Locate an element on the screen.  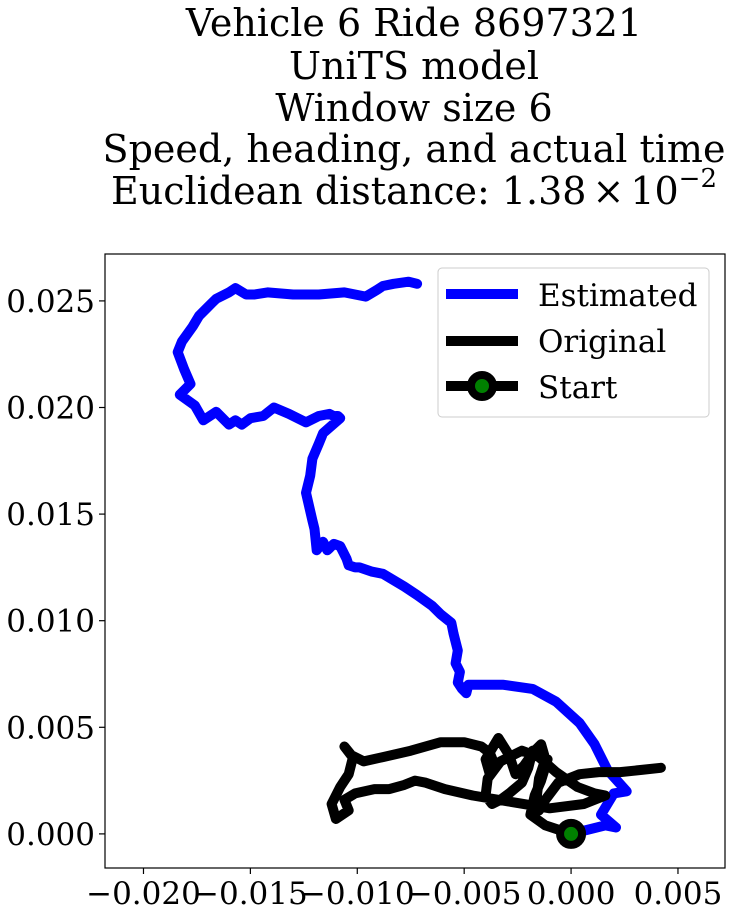
title-line-1: Vehicle 6 Ride 8697321 is located at coordinates (413, 23).